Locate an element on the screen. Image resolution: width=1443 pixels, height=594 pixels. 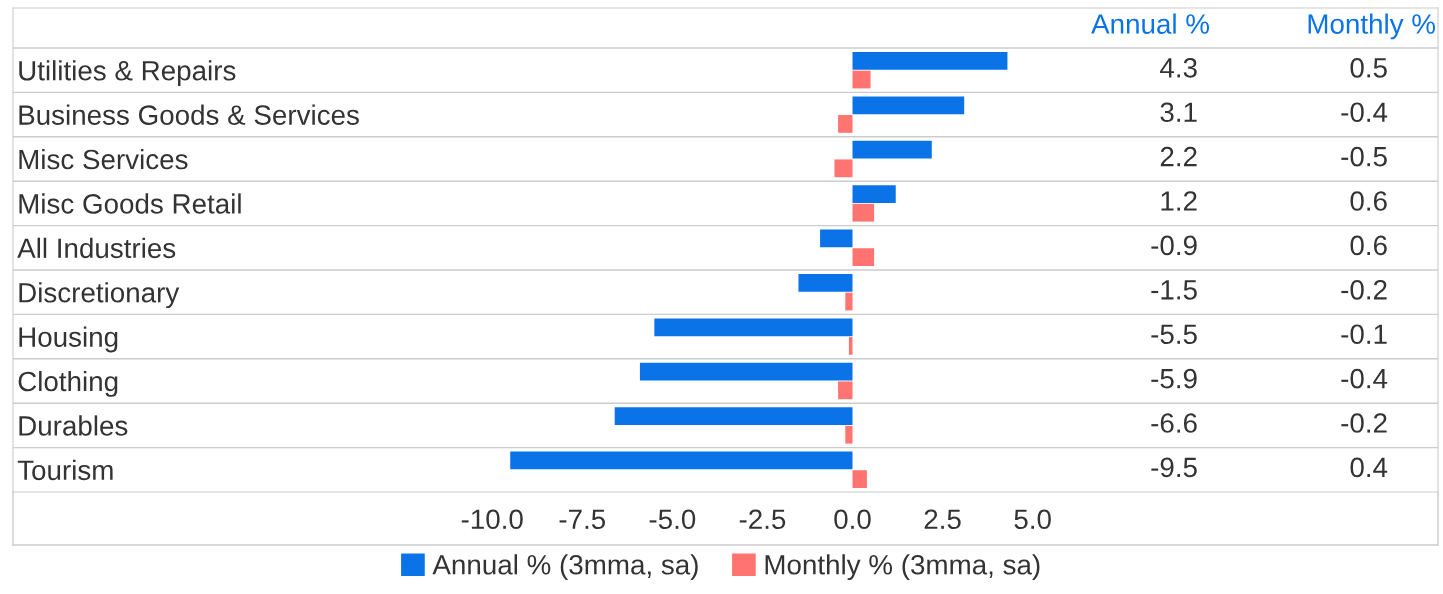
annotation: Annual % is located at coordinates (1150, 23).